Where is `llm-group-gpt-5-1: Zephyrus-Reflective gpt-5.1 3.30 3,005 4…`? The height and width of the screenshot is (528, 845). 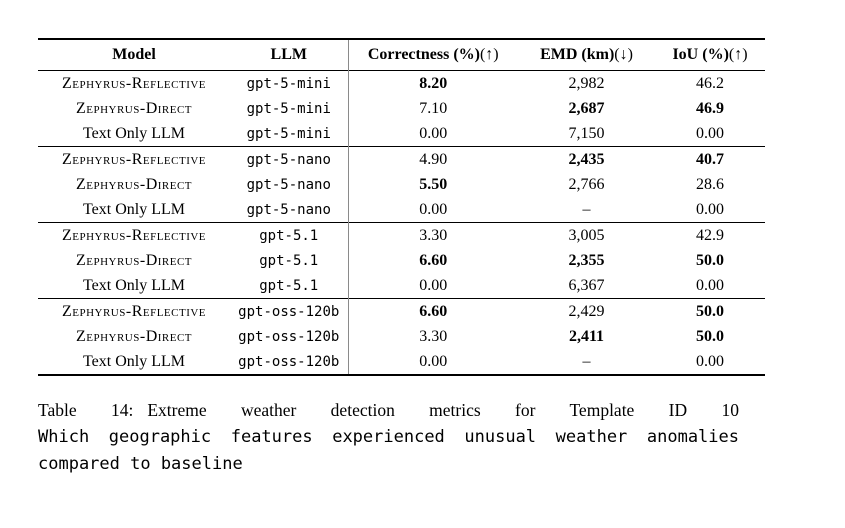 llm-group-gpt-5-1: Zephyrus-Reflective gpt-5.1 3.30 3,005 4… is located at coordinates (401, 260).